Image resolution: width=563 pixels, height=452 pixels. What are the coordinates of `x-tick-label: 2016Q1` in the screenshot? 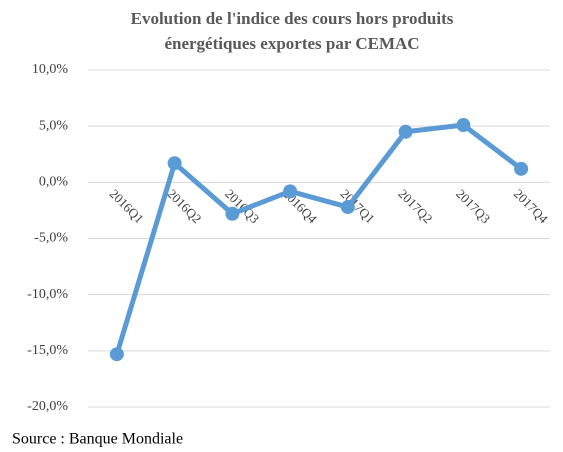 It's located at (127, 206).